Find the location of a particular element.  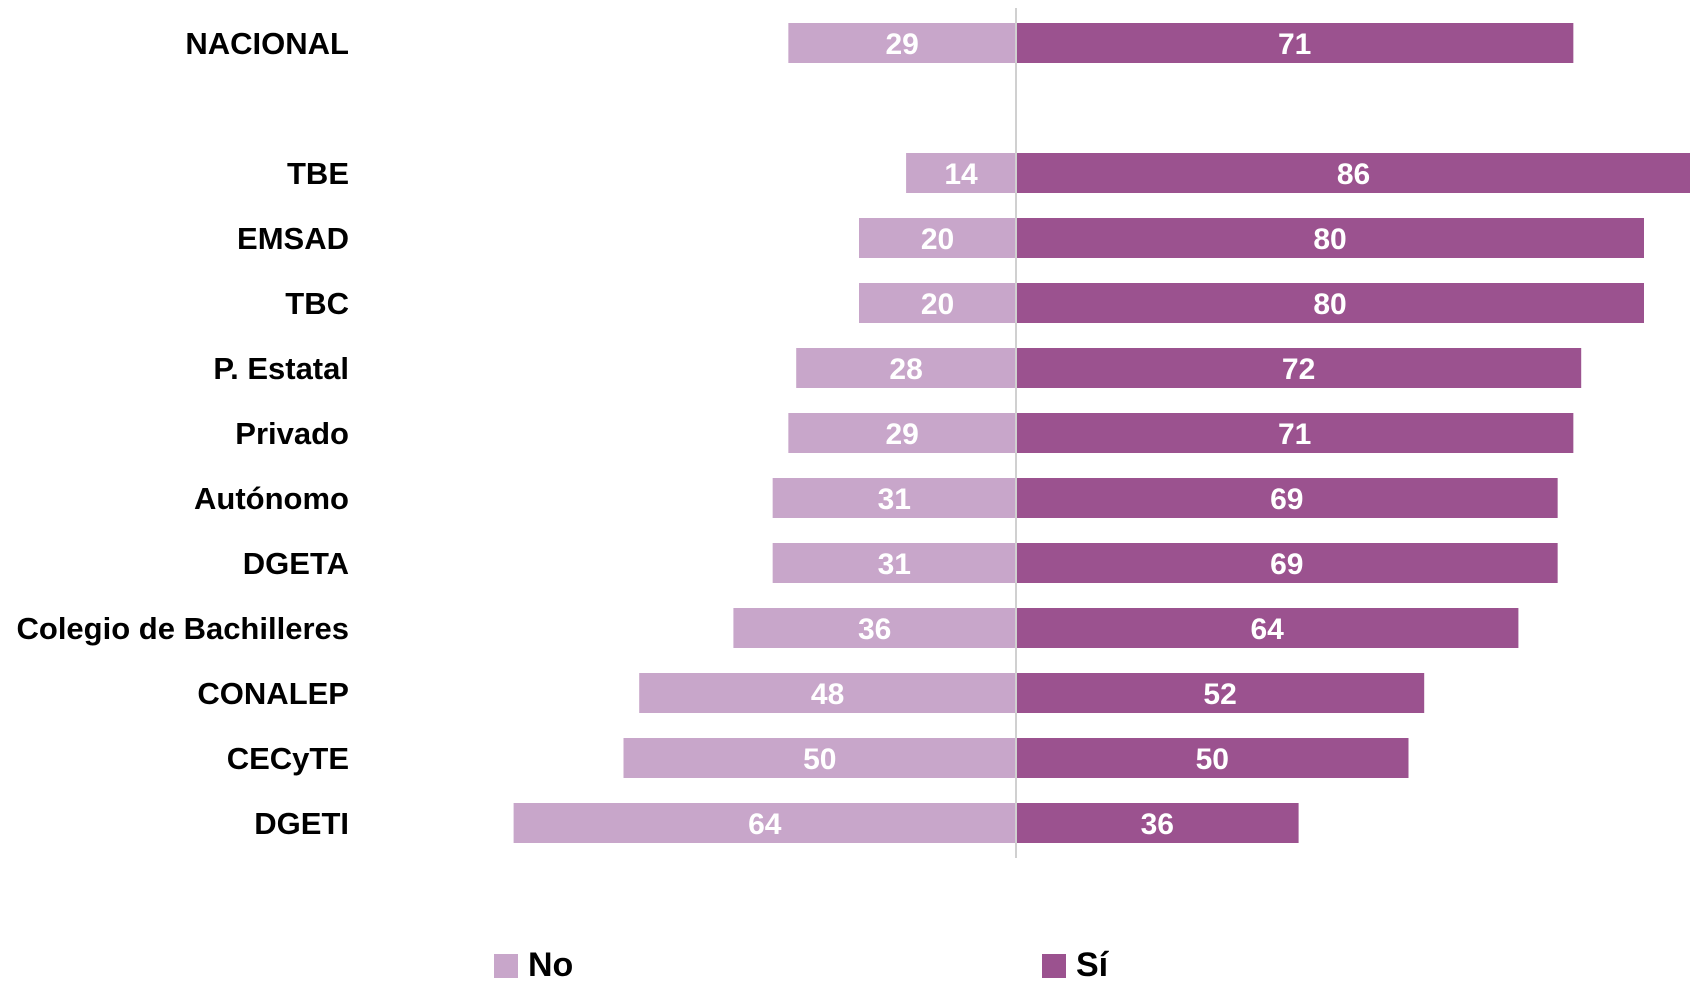

bar-label-si-tbc: 80 is located at coordinates (1329, 304).